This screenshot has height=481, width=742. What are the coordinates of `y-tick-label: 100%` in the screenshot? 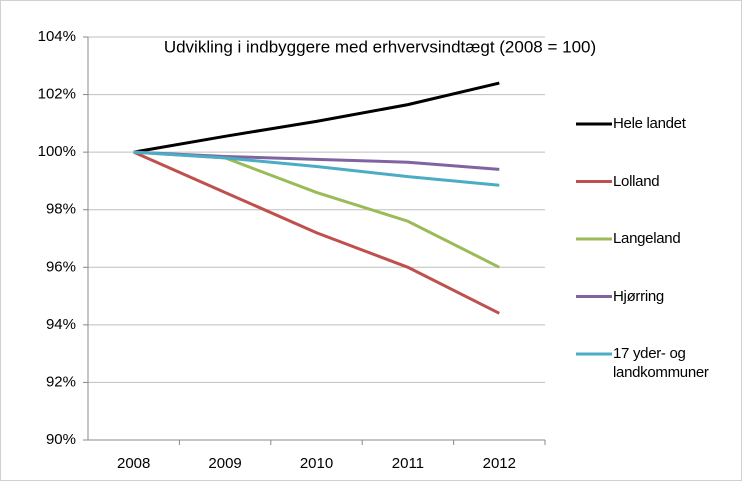 It's located at (57, 151).